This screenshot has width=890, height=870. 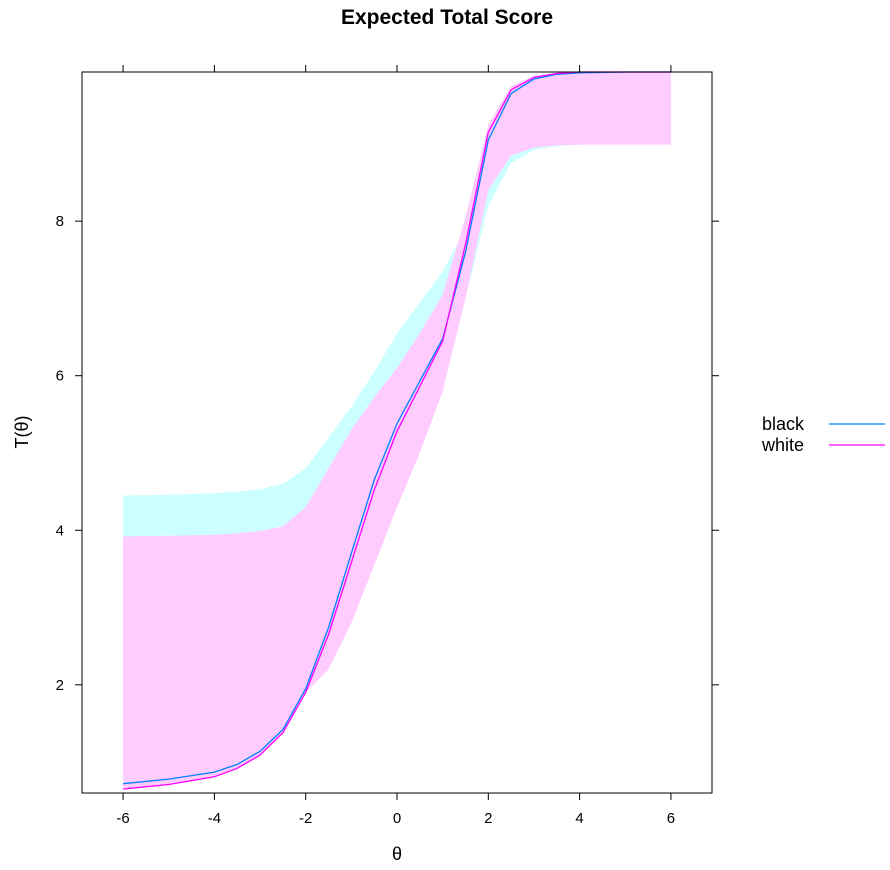 What do you see at coordinates (579, 818) in the screenshot?
I see `x-tick-label: 4` at bounding box center [579, 818].